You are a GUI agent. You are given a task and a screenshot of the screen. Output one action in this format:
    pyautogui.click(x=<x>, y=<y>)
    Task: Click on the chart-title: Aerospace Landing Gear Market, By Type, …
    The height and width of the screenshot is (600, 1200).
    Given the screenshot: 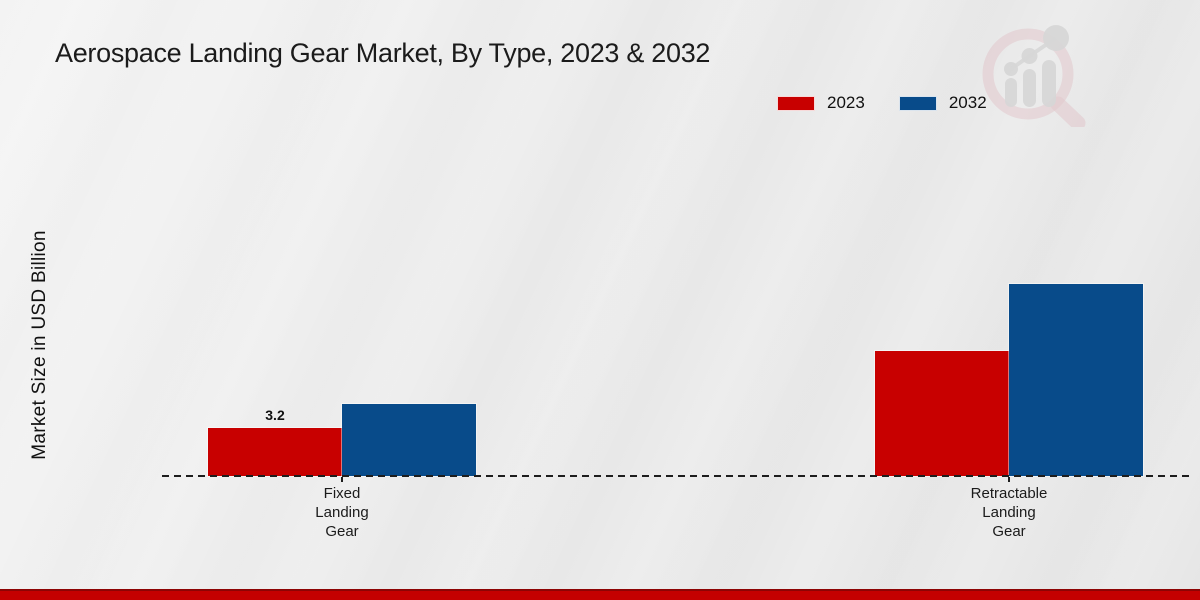 What is the action you would take?
    pyautogui.click(x=383, y=53)
    